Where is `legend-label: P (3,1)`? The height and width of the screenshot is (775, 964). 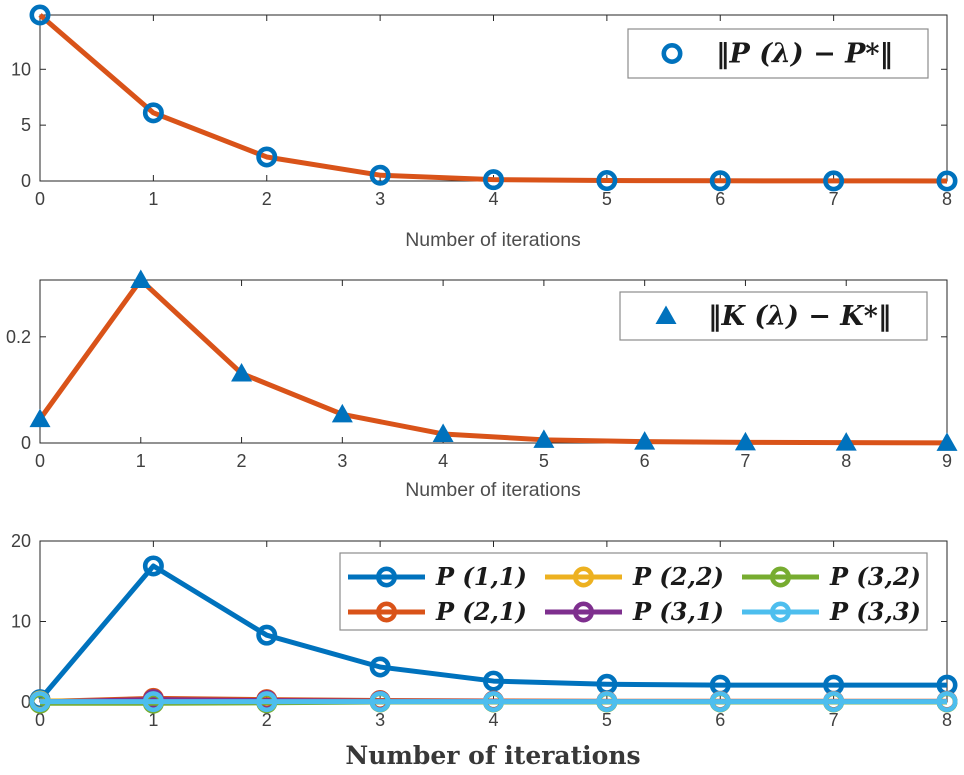 legend-label: P (3,1) is located at coordinates (678, 611).